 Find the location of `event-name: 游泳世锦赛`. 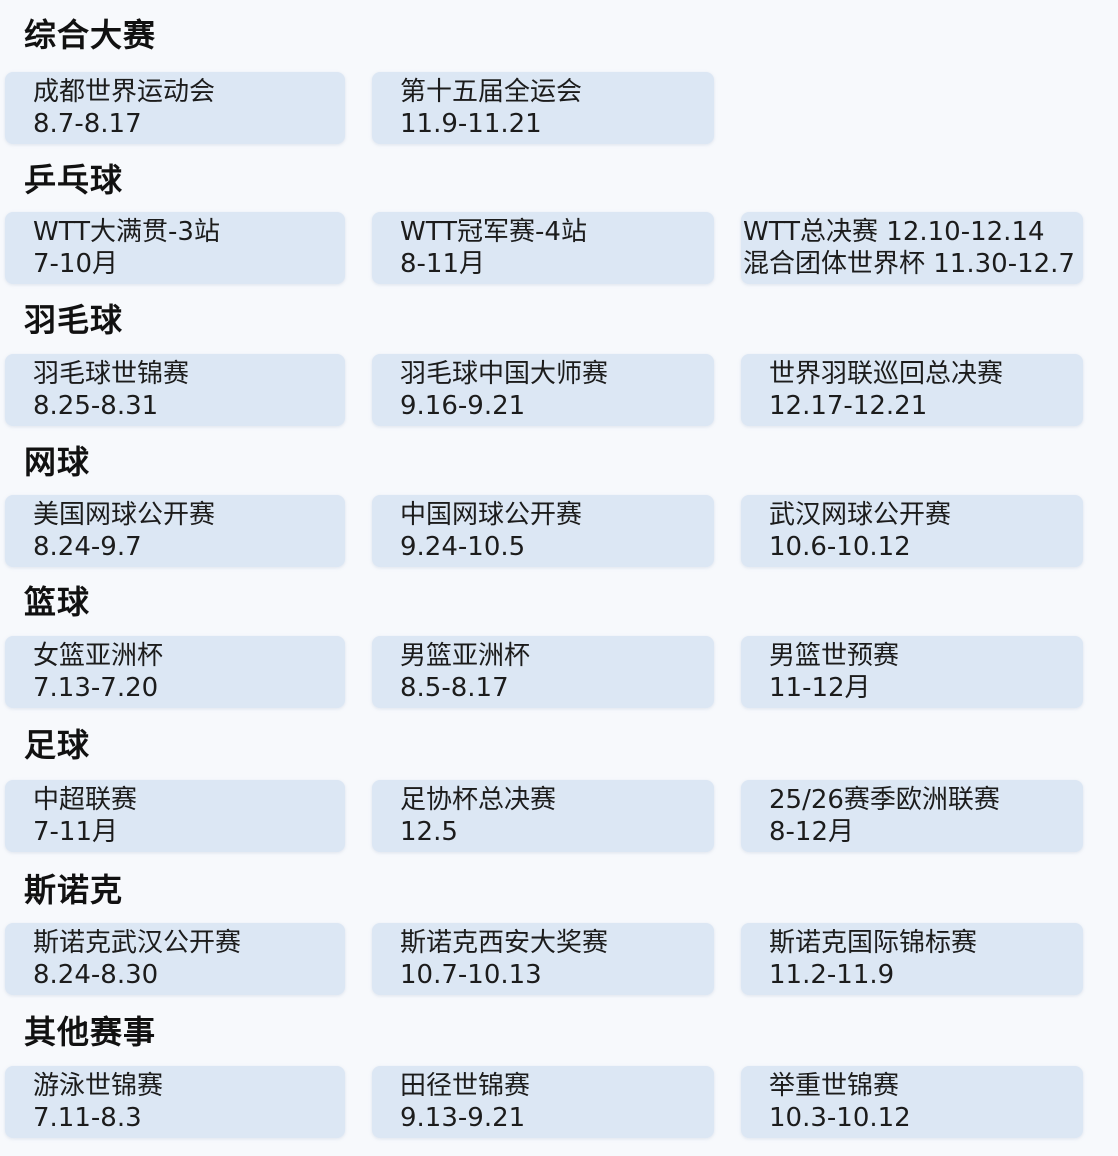

event-name: 游泳世锦赛 is located at coordinates (98, 1086).